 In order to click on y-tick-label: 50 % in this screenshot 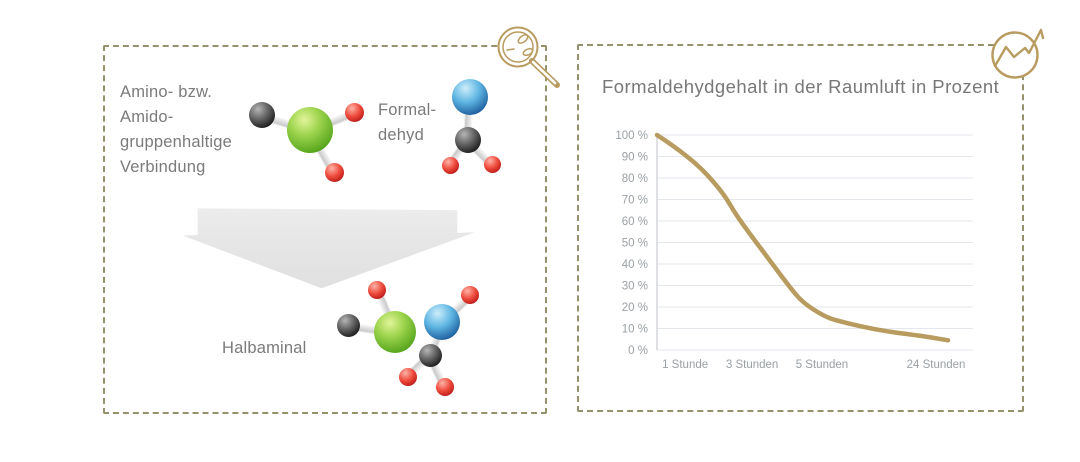, I will do `click(635, 244)`.